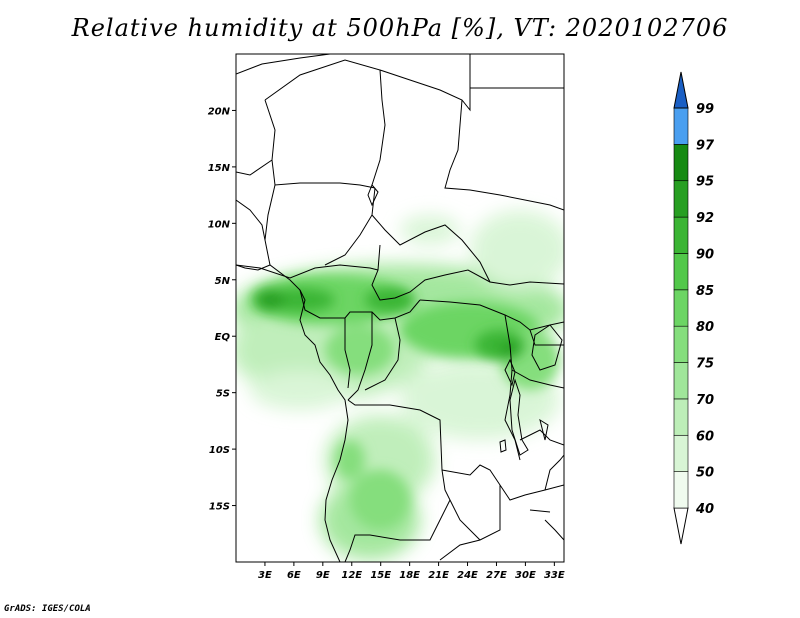 This screenshot has height=618, width=800. I want to click on longitude-axis: 3E 6E 9E 12E 15E 18E 21E 24E 27E 30E 33E, so click(411, 571).